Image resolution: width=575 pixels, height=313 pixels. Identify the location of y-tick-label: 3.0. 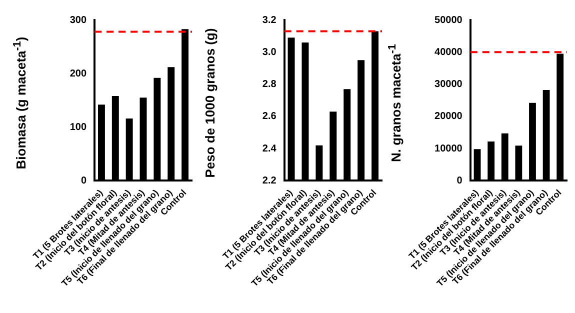
(269, 52).